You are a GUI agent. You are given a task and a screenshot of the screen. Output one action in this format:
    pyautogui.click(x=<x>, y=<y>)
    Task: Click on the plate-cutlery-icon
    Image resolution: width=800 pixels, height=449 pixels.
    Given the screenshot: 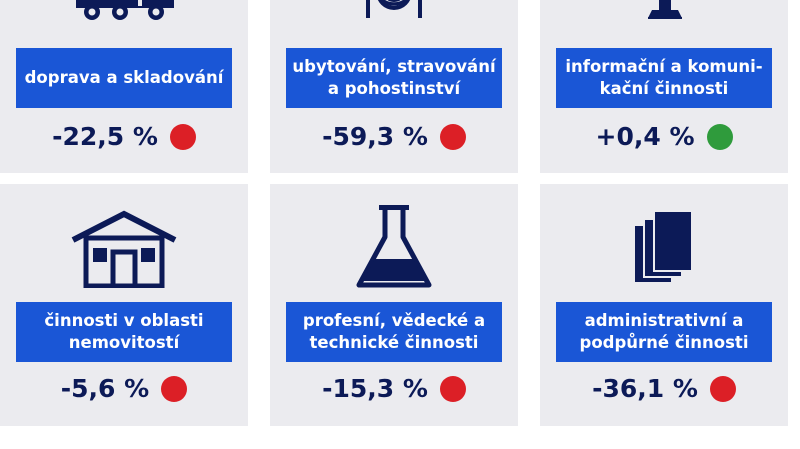 What is the action you would take?
    pyautogui.click(x=394, y=12)
    